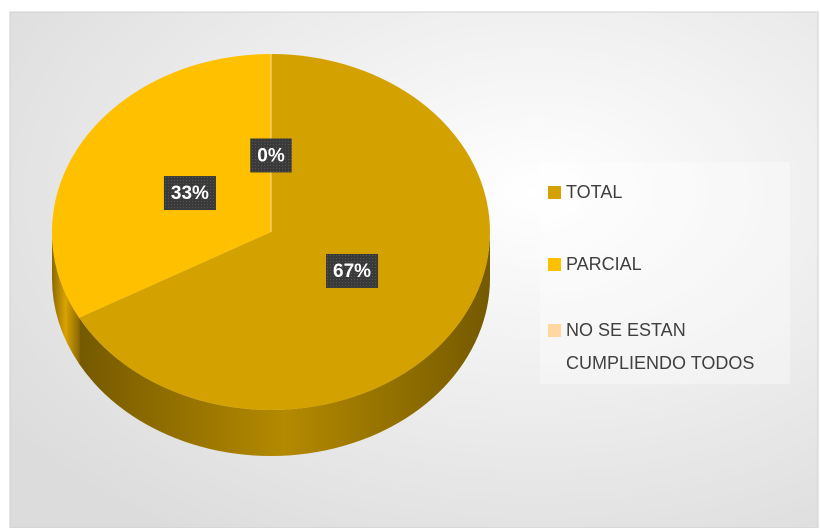 The image size is (820, 528). Describe the element at coordinates (594, 192) in the screenshot. I see `legend-label: TOTAL` at that location.